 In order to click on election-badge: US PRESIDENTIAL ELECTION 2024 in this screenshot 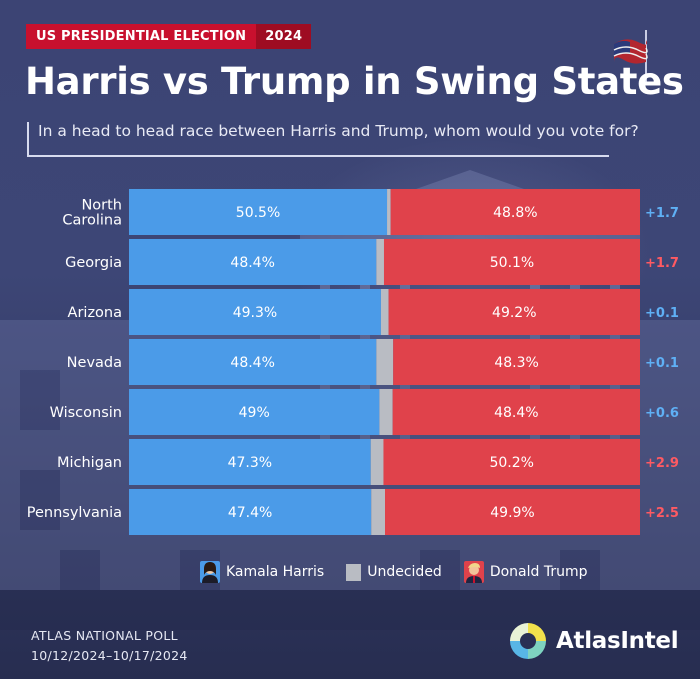, I will do `click(169, 36)`.